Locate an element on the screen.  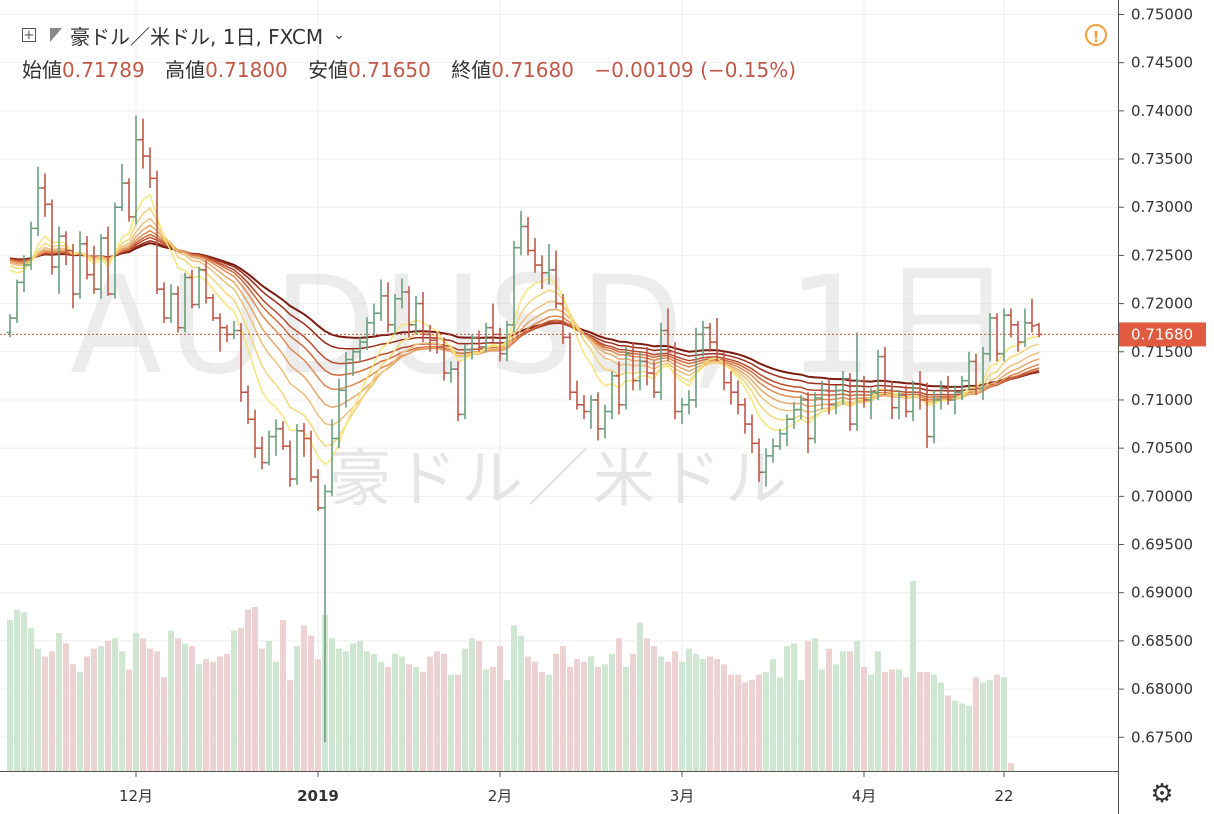
high-value: 0.71800 is located at coordinates (246, 70).